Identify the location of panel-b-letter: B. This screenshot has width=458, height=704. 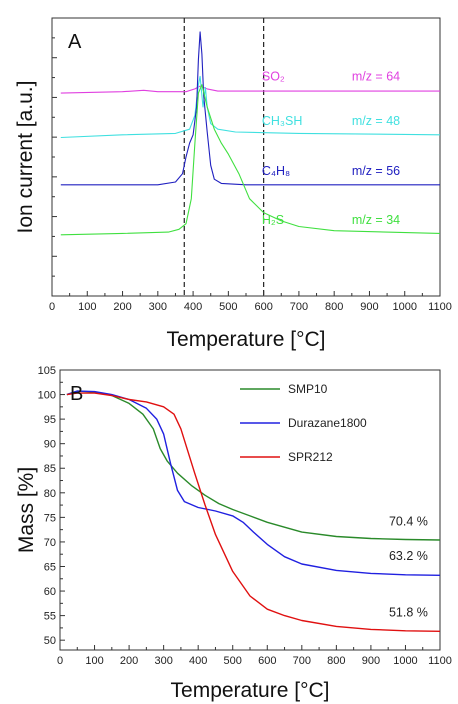
(76, 394).